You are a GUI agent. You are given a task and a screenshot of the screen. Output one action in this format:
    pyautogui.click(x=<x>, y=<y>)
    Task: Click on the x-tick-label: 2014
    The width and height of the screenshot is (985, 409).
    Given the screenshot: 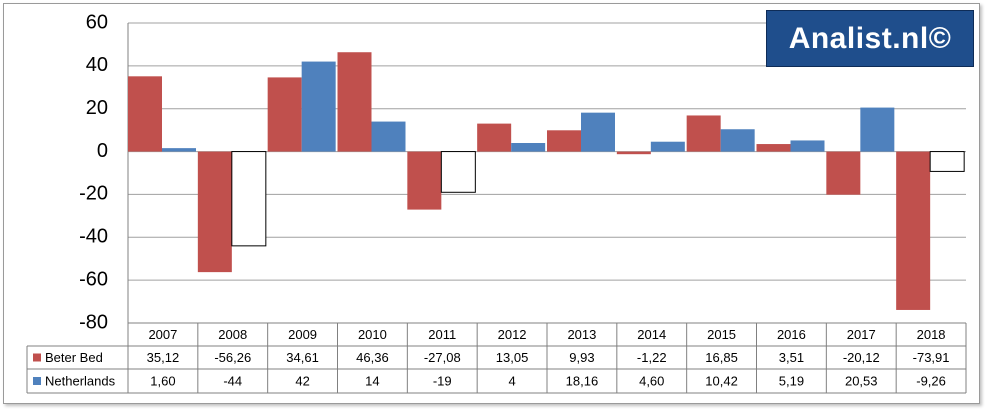 What is the action you would take?
    pyautogui.click(x=651, y=334)
    